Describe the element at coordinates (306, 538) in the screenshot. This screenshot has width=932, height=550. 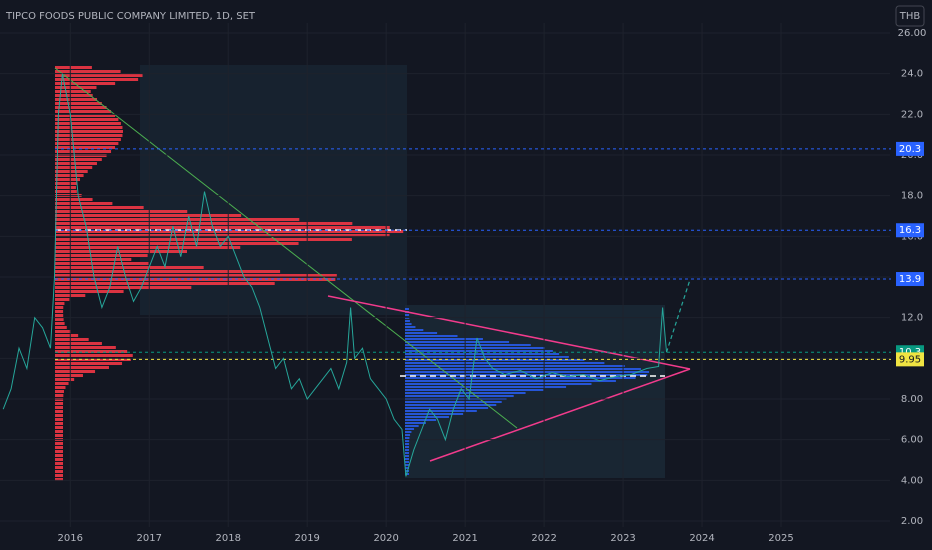
I see `x-tick-label: 2019` at that location.